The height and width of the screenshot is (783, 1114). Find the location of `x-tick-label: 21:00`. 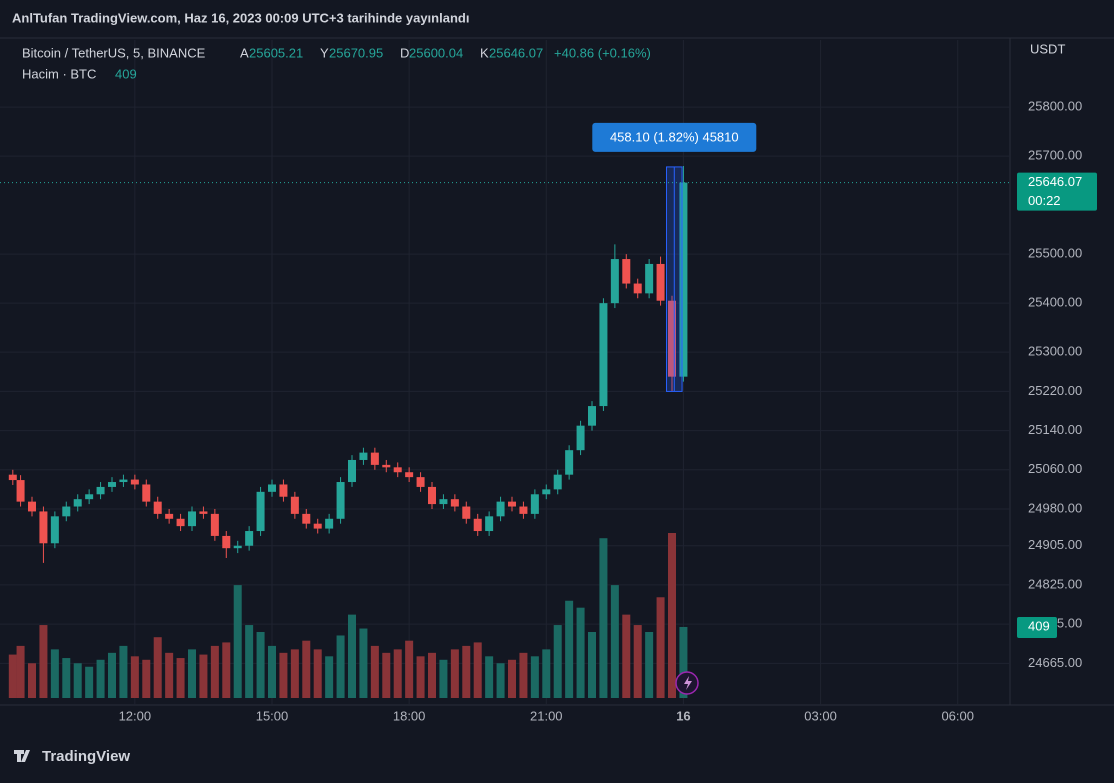

x-tick-label: 21:00 is located at coordinates (546, 715).